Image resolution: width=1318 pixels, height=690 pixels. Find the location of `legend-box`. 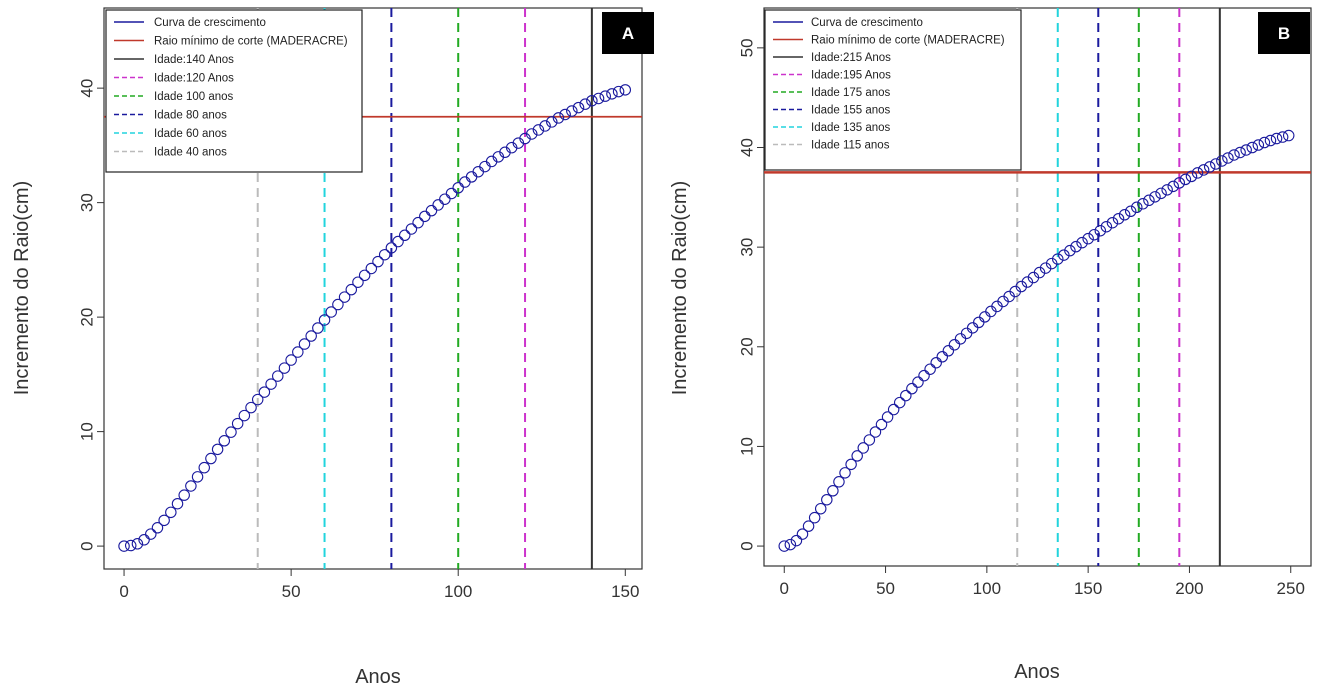

legend-box is located at coordinates (234, 91).